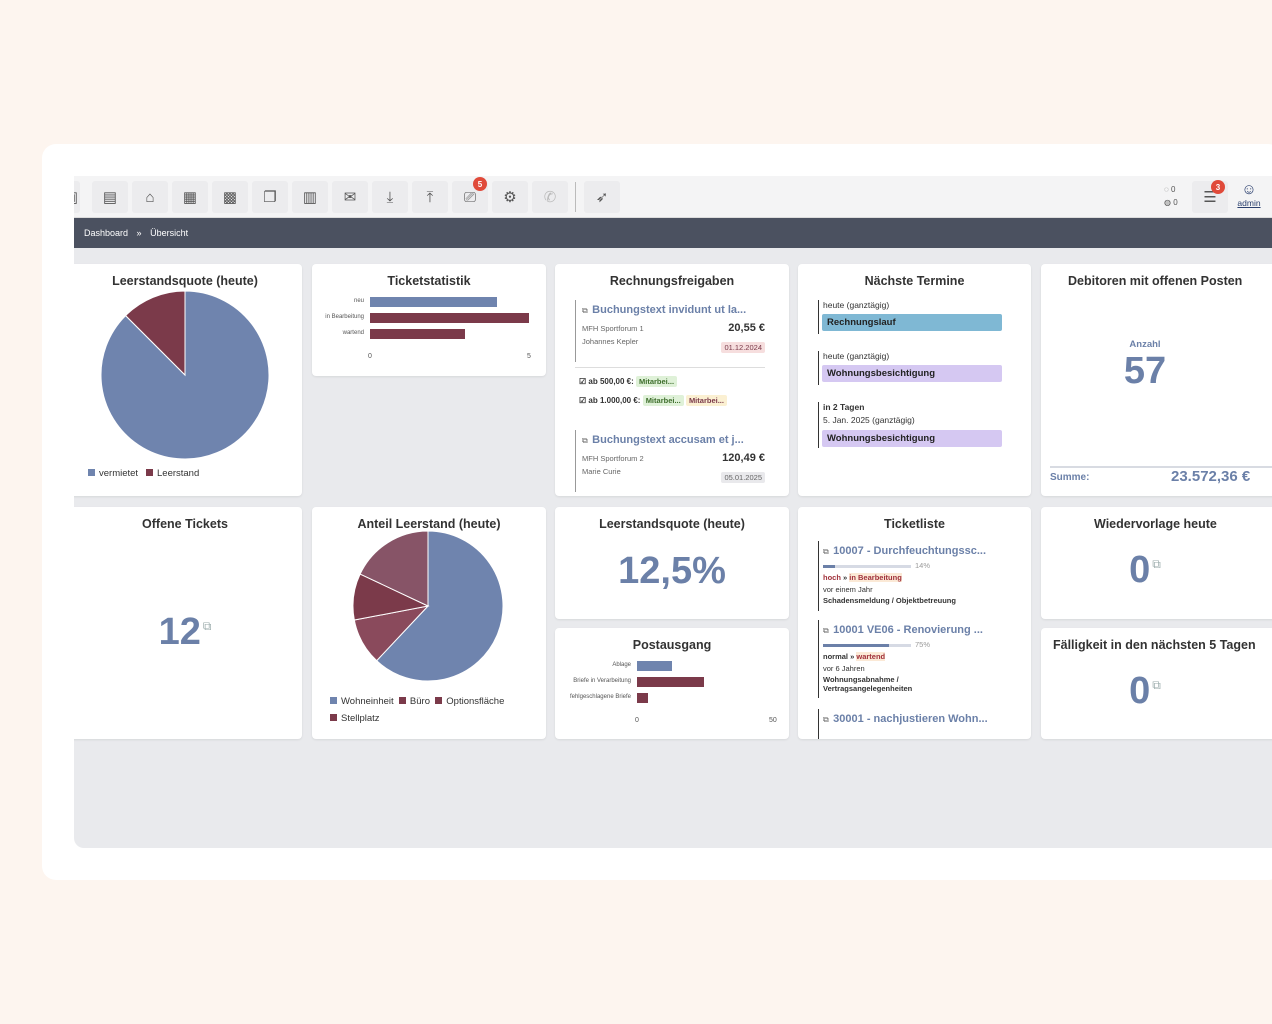 Image resolution: width=1272 pixels, height=1024 pixels. Describe the element at coordinates (743, 477) in the screenshot. I see `invoice-date: 05.01.2025` at that location.